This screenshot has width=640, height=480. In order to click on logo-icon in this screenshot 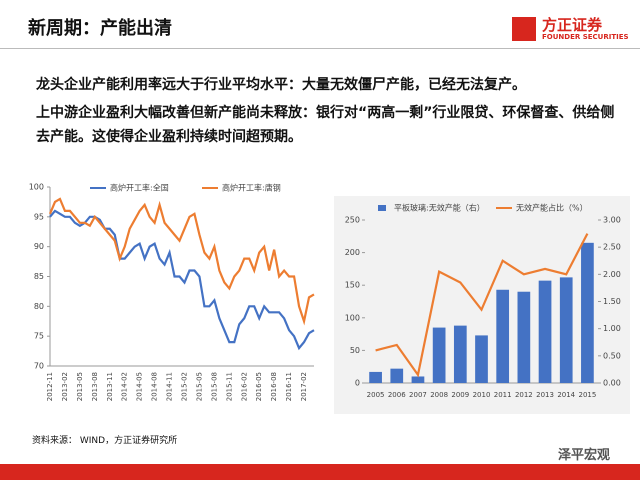, I will do `click(524, 29)`.